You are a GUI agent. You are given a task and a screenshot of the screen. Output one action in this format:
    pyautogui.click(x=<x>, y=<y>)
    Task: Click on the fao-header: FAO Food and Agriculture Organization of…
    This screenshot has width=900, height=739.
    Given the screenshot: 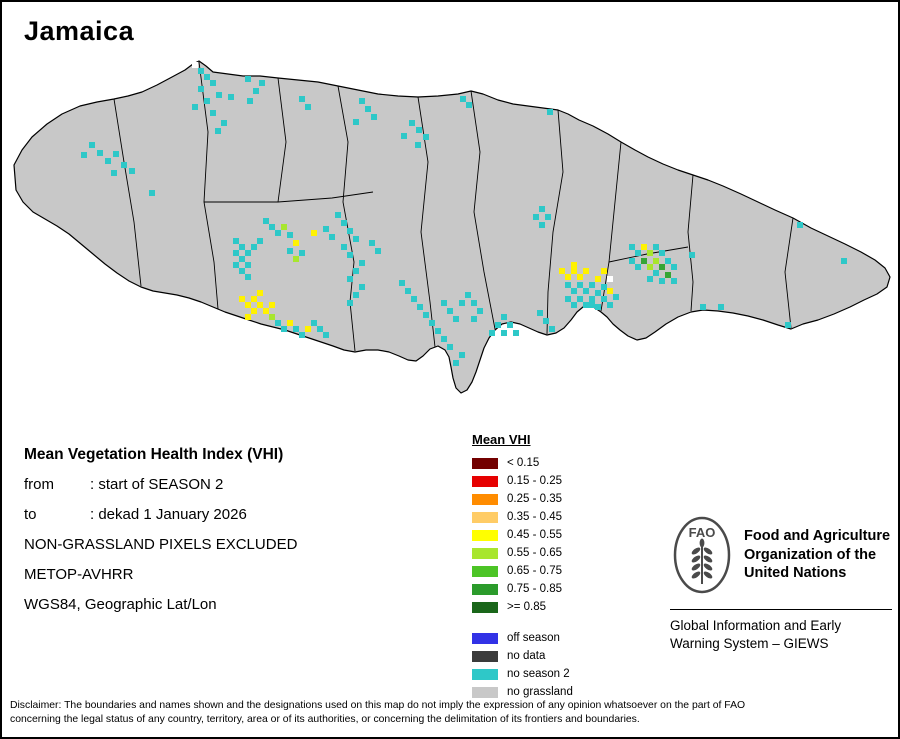 What is the action you would take?
    pyautogui.click(x=781, y=555)
    